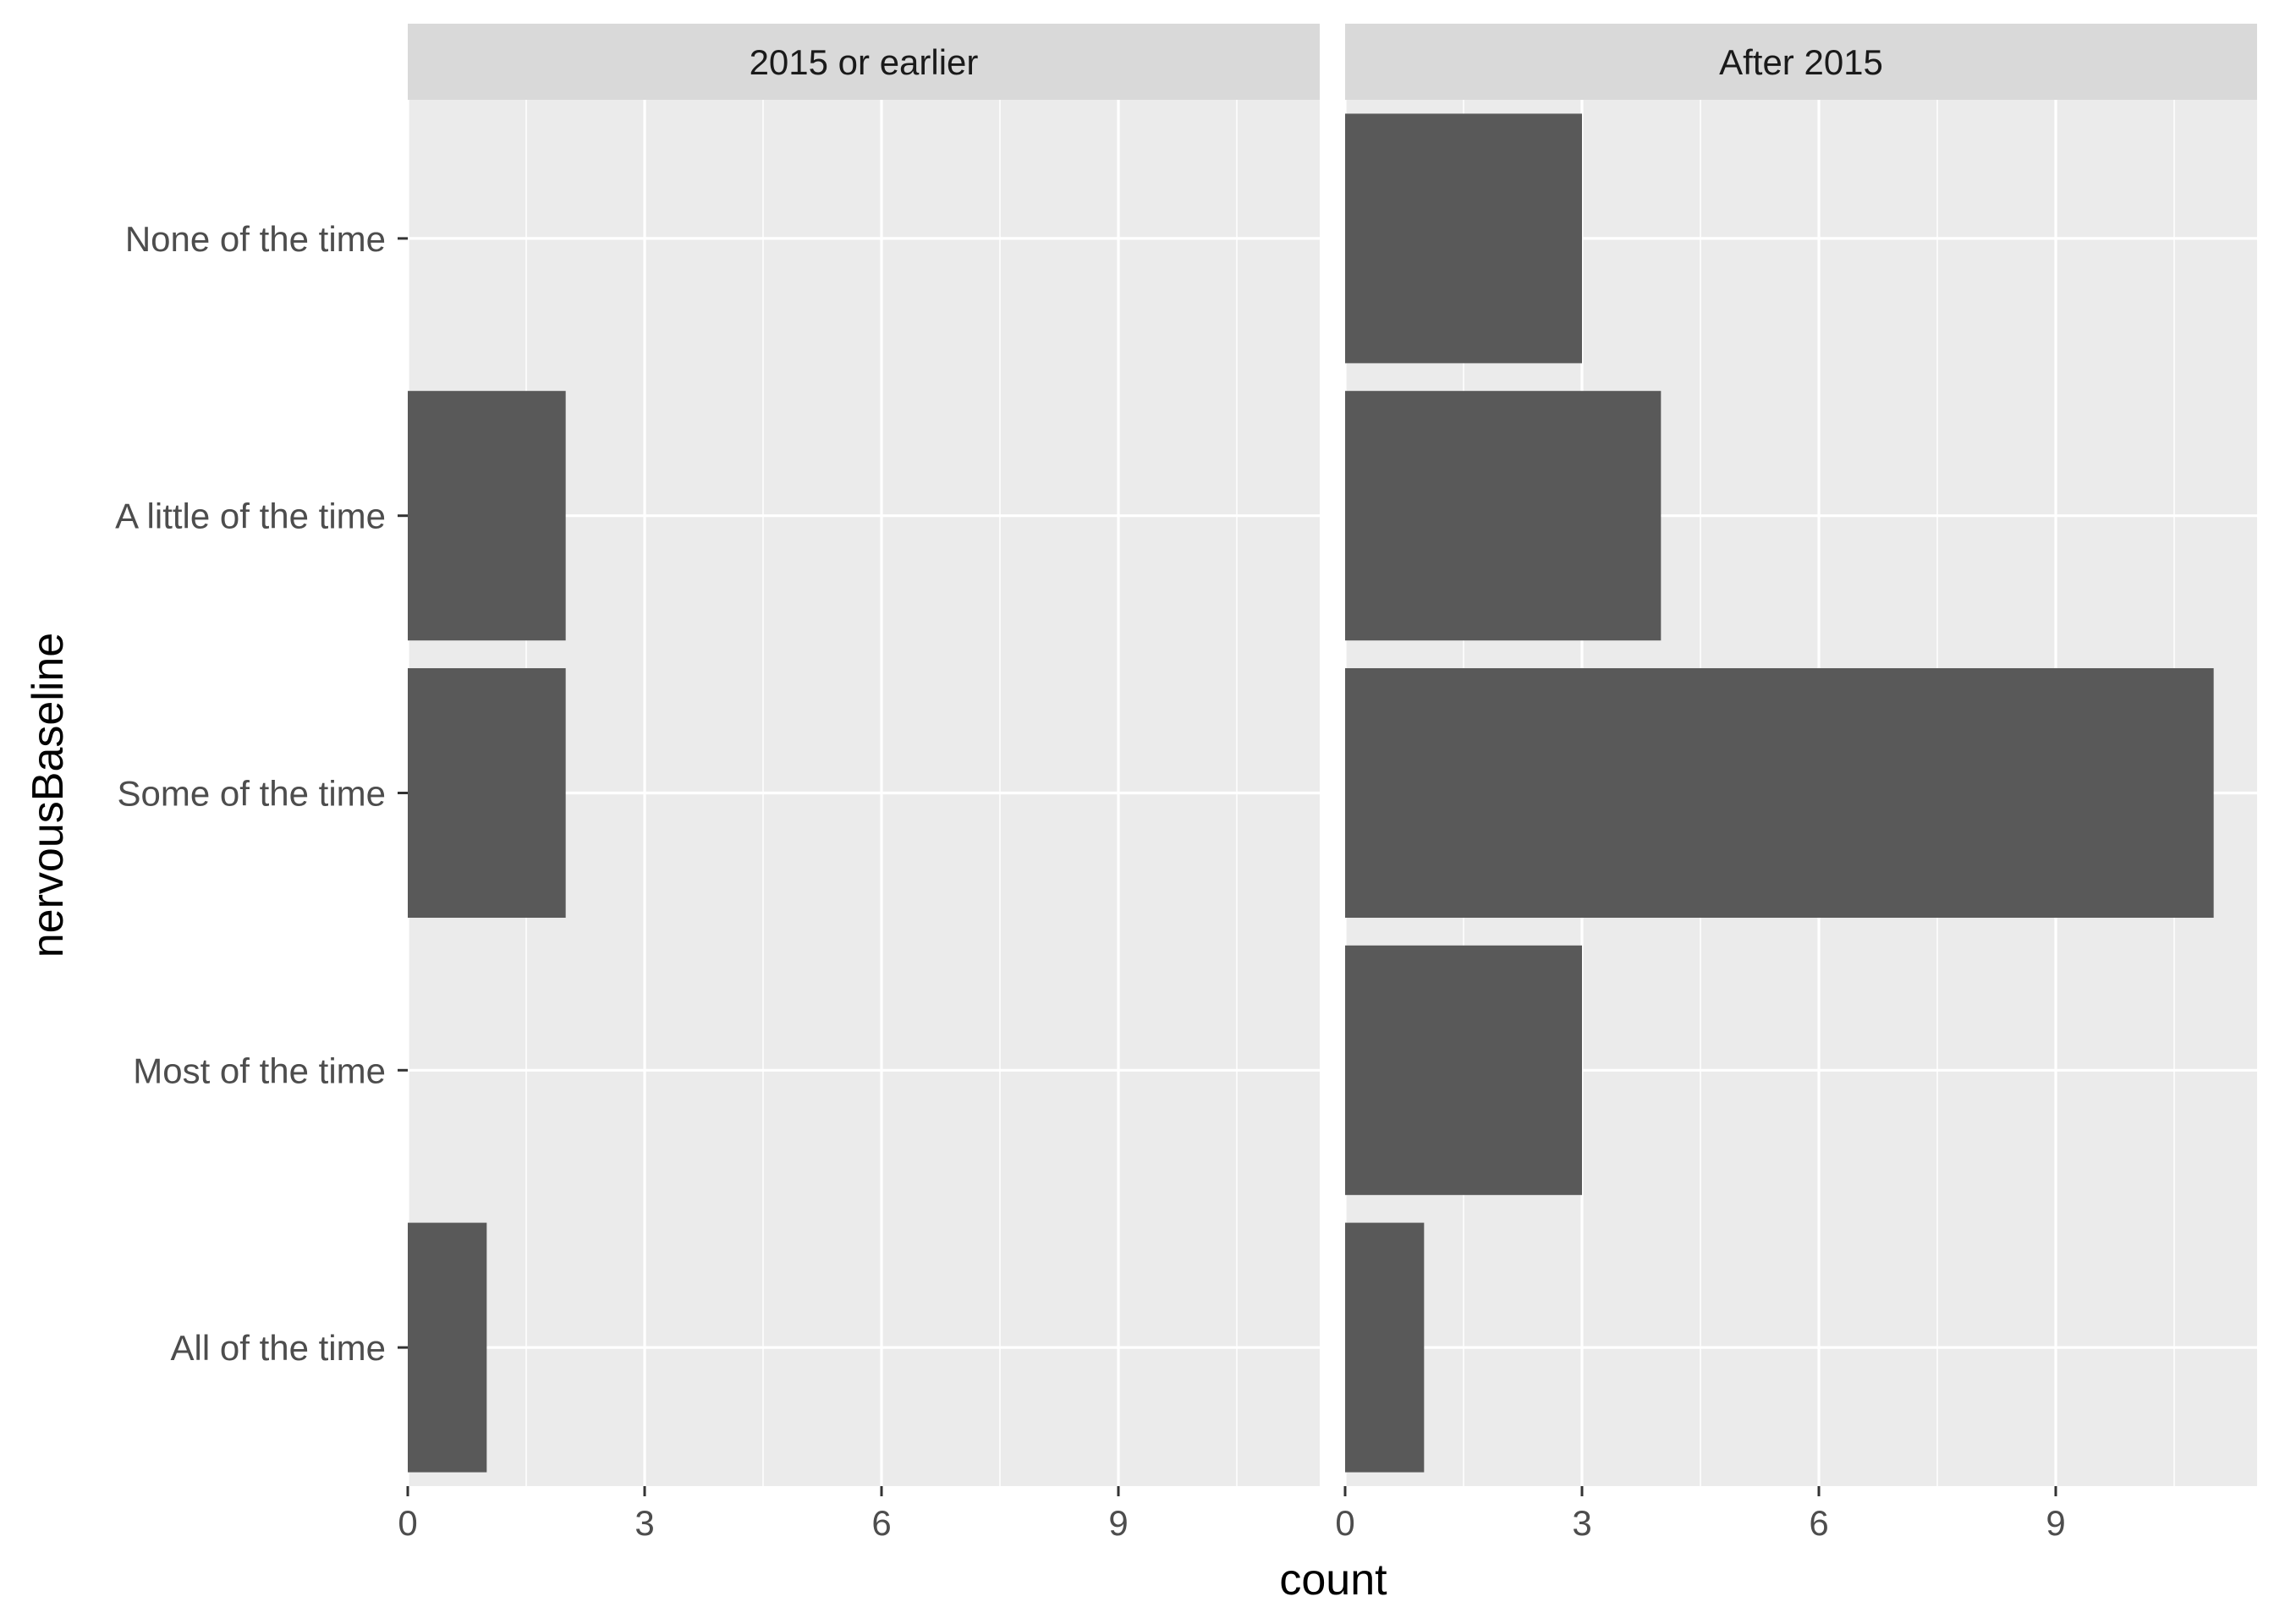  I want to click on y-tick-label-a-little-of-the-time: A little of the time, so click(251, 517).